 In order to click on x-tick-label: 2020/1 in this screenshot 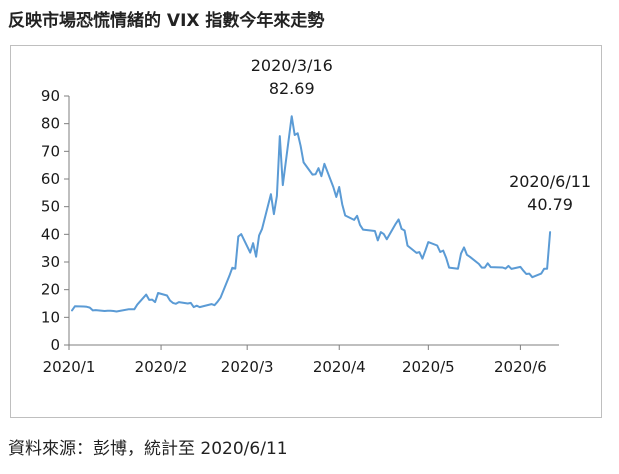, I will do `click(69, 367)`.